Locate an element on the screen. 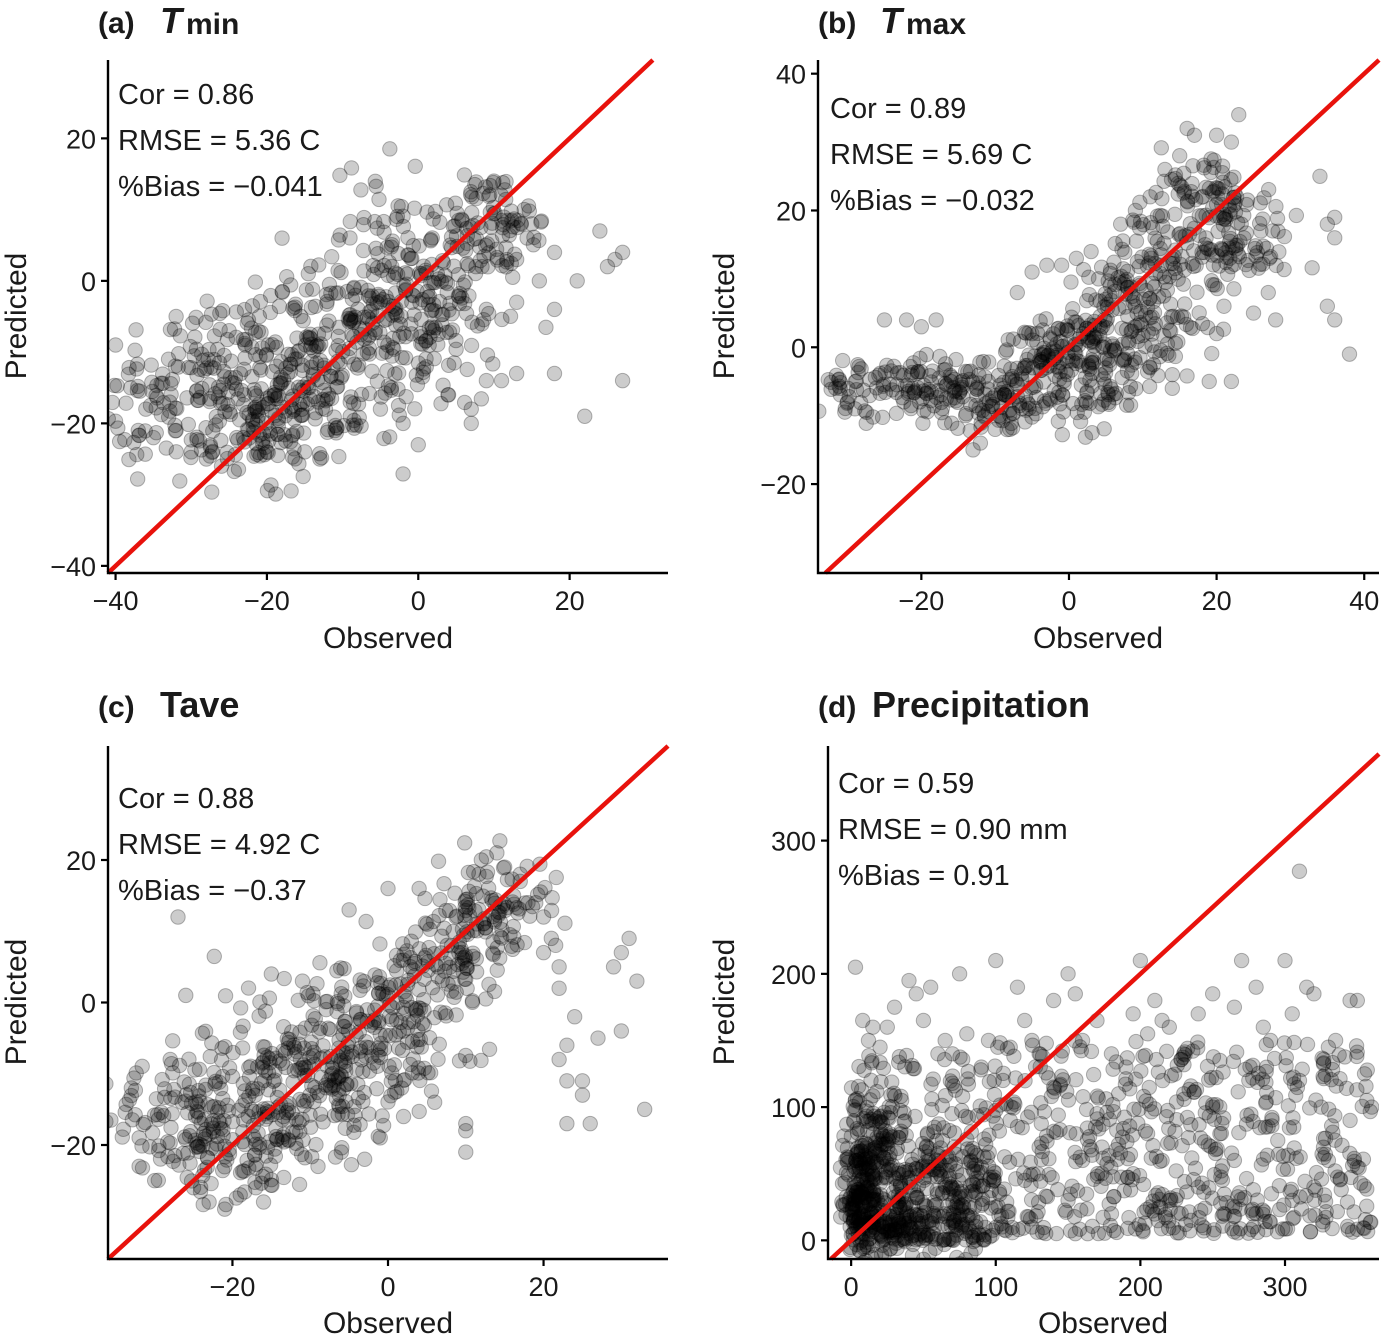  y-tick-label: 200 is located at coordinates (793, 975).